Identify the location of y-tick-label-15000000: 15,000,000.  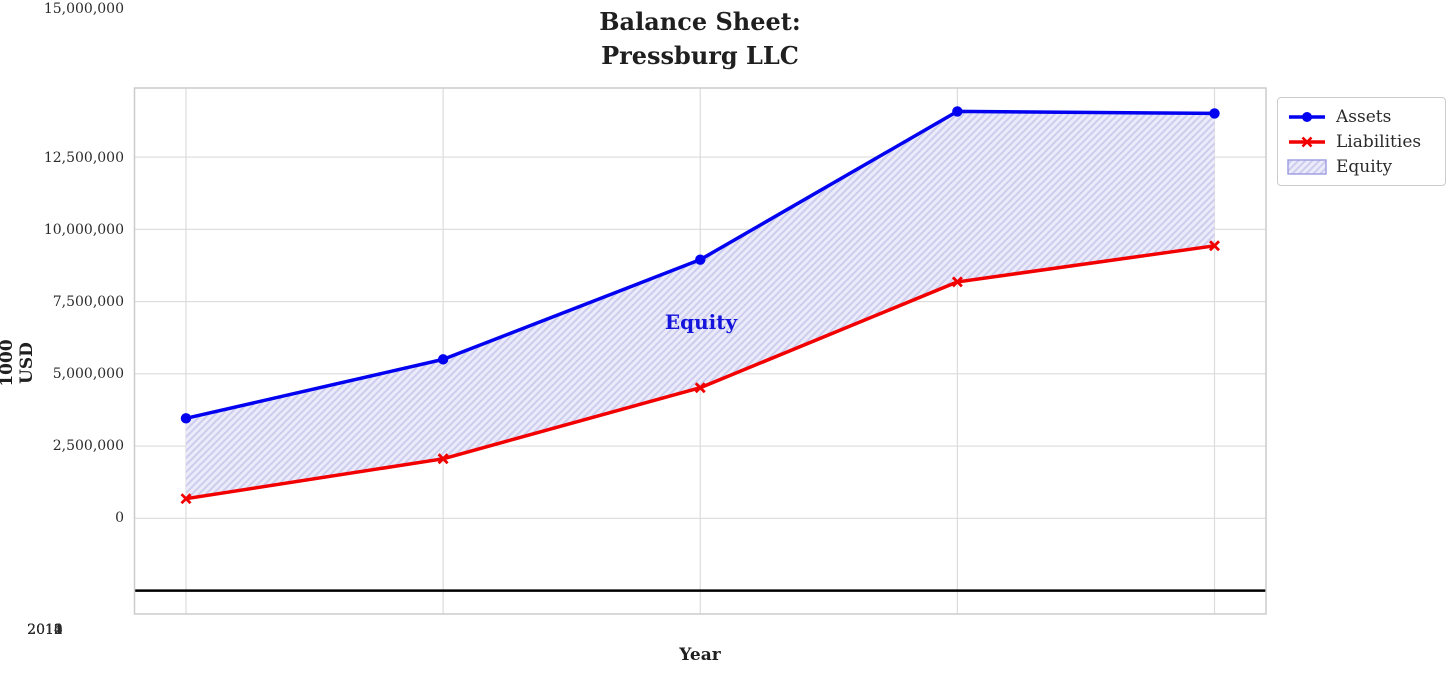
(83, 9).